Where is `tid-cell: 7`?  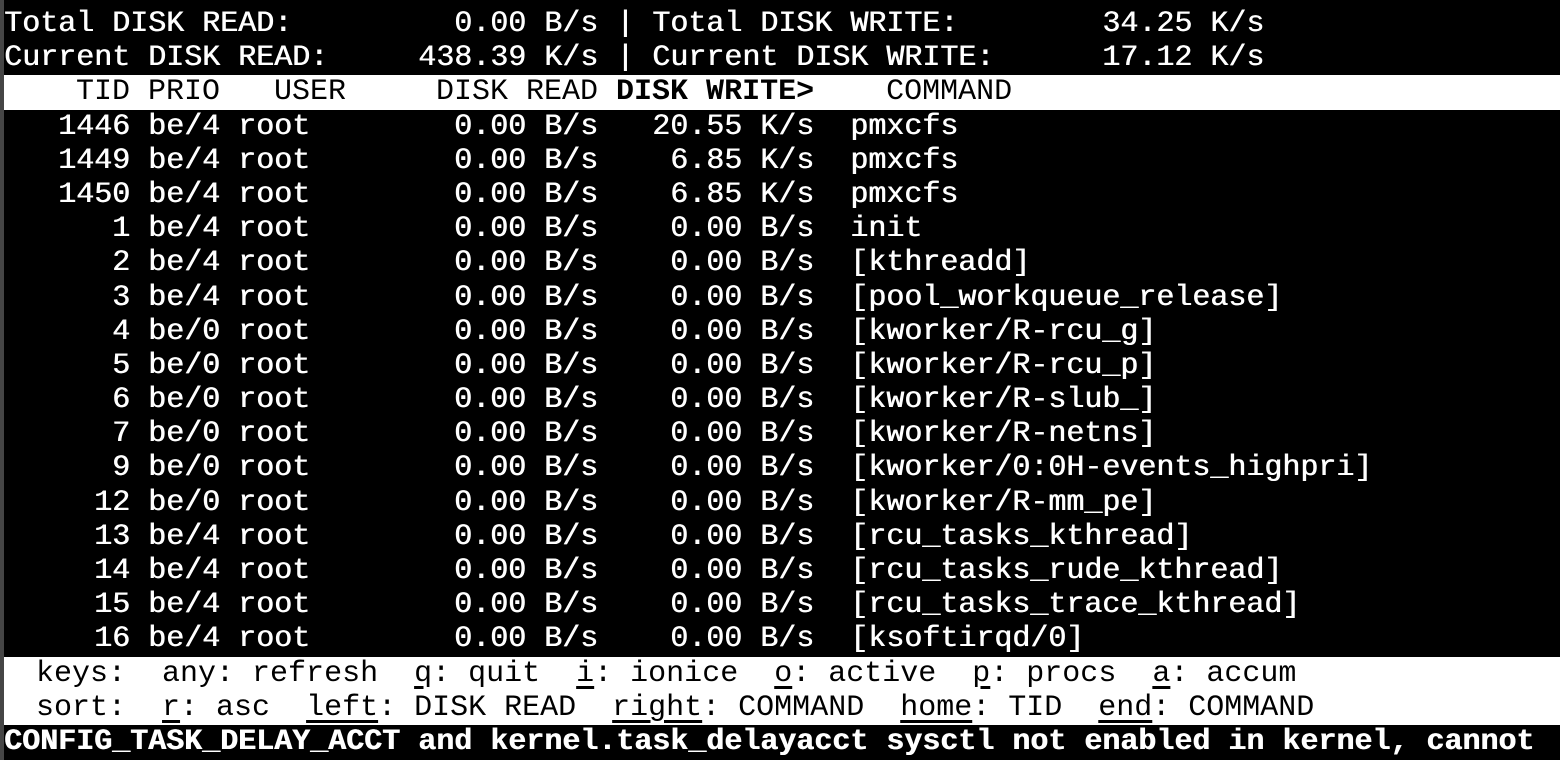 tid-cell: 7 is located at coordinates (121, 434).